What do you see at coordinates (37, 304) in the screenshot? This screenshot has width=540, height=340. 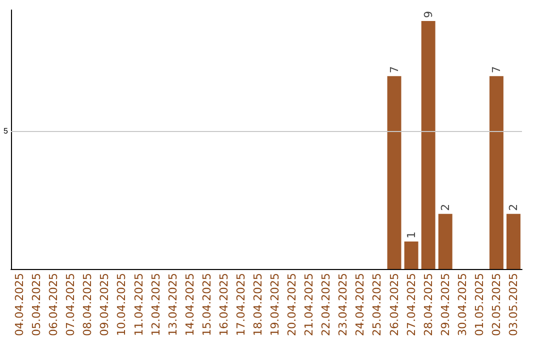 I see `x-tick-label: 05.04.2025` at bounding box center [37, 304].